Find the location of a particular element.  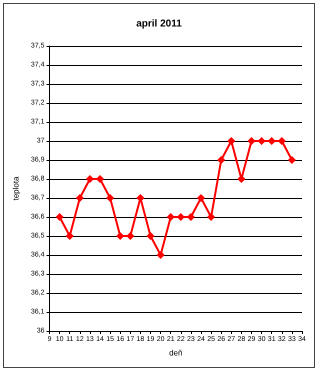

y-axis-title: teplota is located at coordinates (16, 188).